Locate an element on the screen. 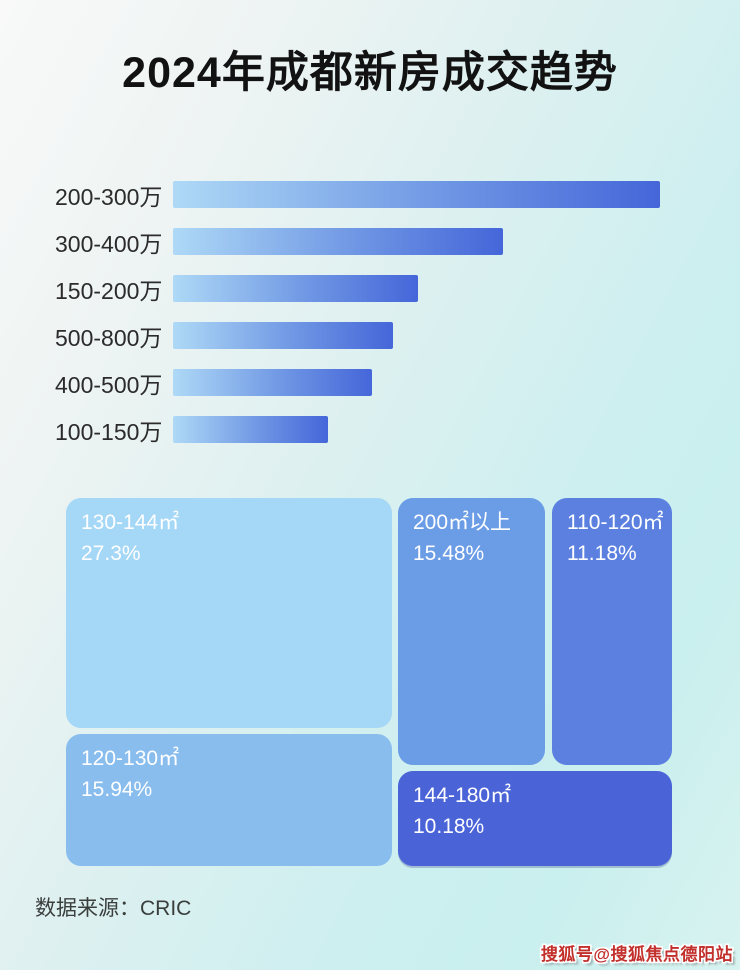 The width and height of the screenshot is (740, 970). treemap-block-label: 200㎡以上 is located at coordinates (462, 522).